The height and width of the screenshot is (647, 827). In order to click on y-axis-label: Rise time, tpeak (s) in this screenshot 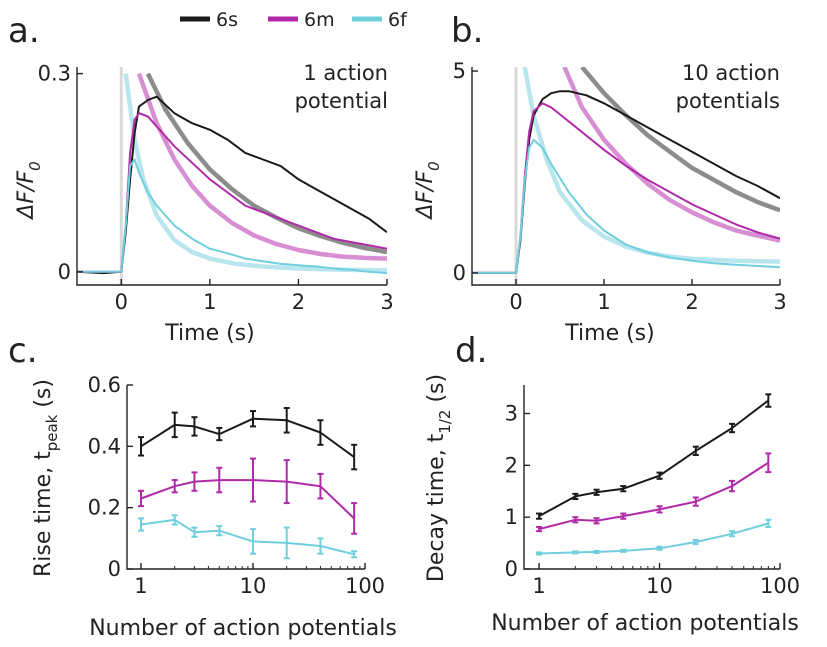, I will do `click(46, 478)`.